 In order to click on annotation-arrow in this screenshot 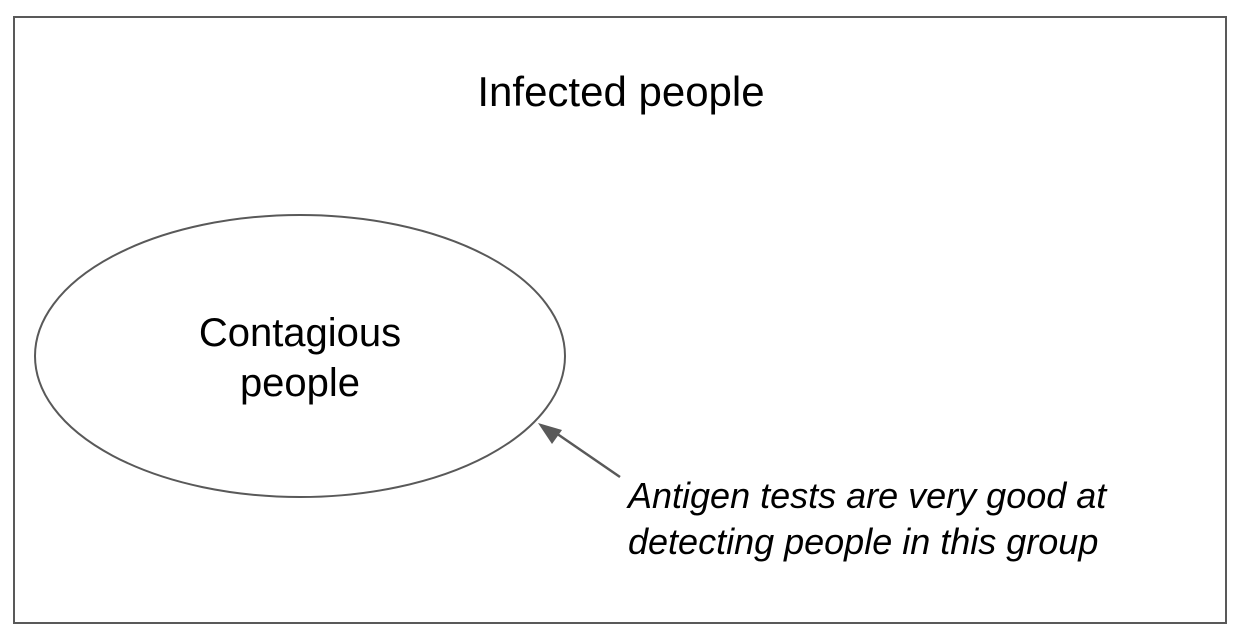, I will do `click(586, 454)`.